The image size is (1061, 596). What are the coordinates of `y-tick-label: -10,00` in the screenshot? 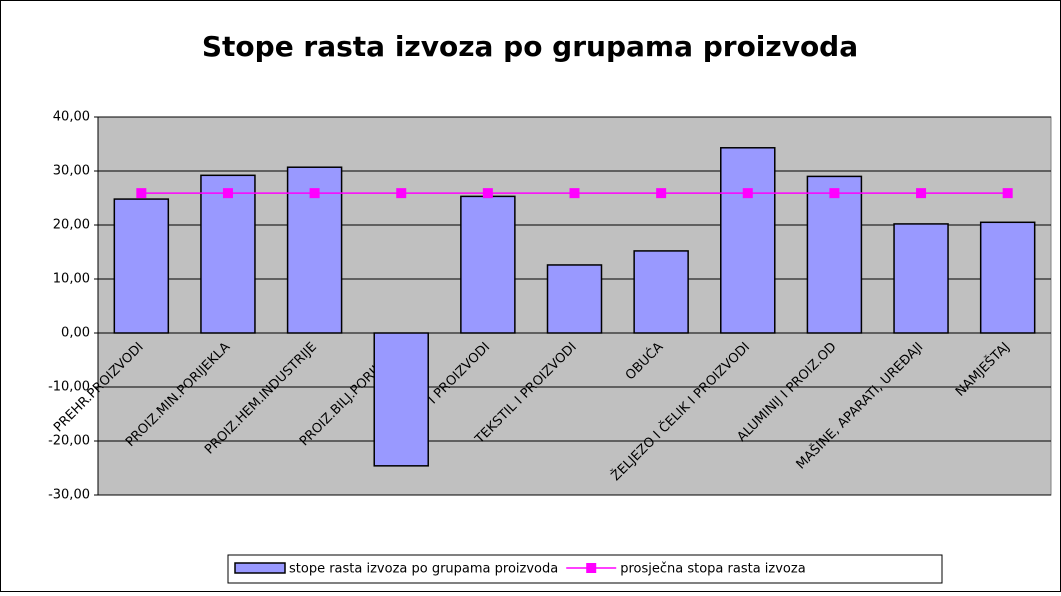 It's located at (69, 387).